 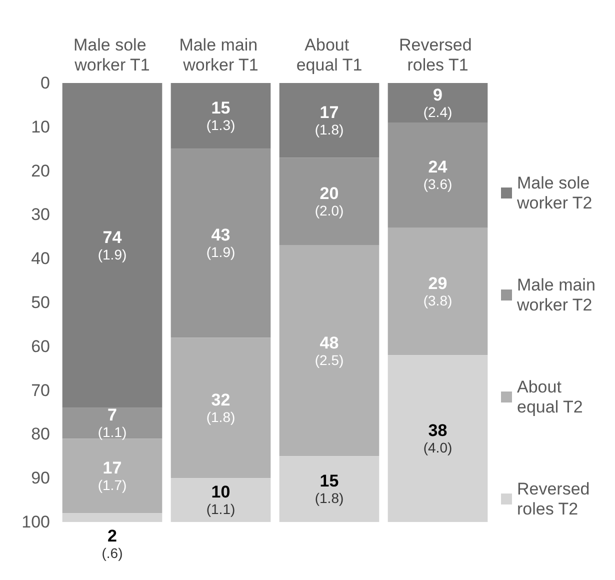 What do you see at coordinates (112, 55) in the screenshot?
I see `x-tick-label: Male sole worker T1` at bounding box center [112, 55].